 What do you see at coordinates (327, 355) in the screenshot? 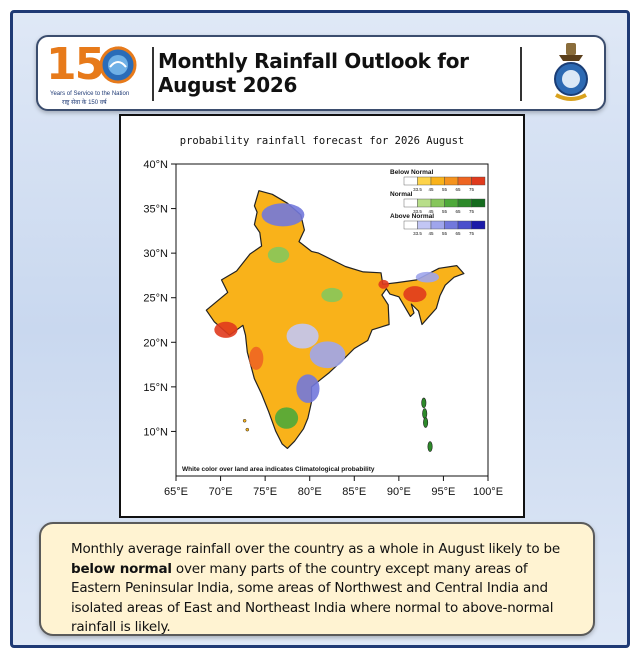
I see `above-normal-eastern-peninsula` at bounding box center [327, 355].